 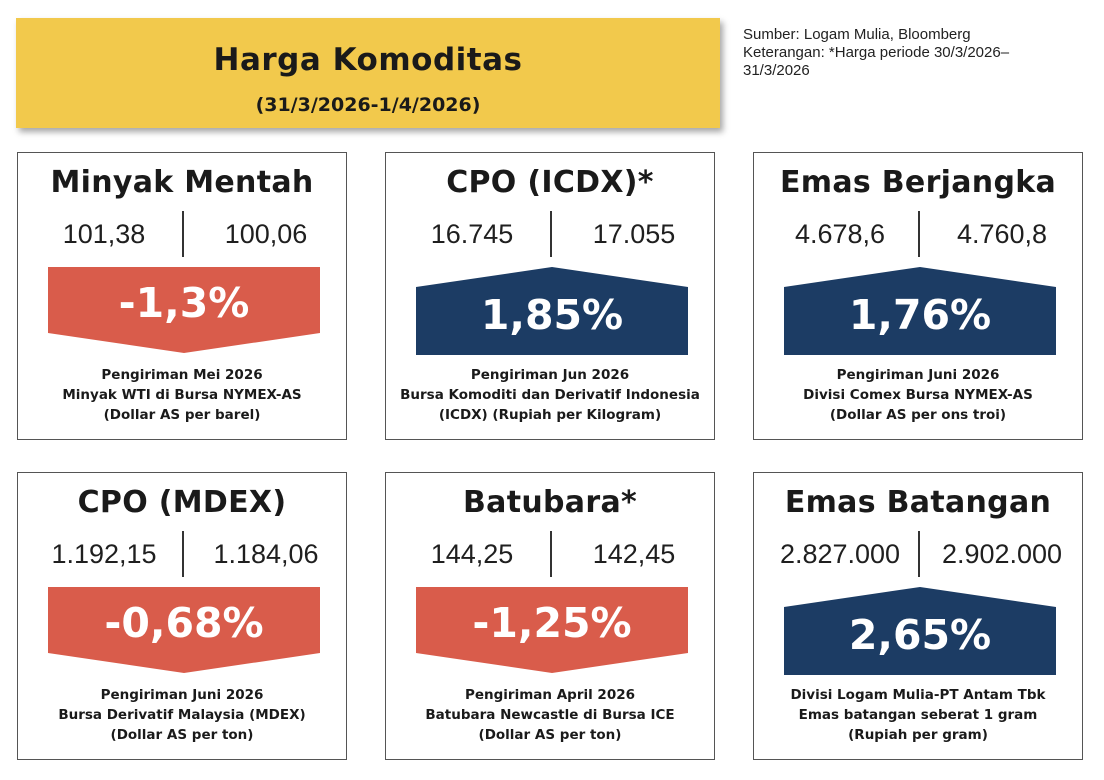 What do you see at coordinates (182, 502) in the screenshot?
I see `card-title: CPO (MDEX)` at bounding box center [182, 502].